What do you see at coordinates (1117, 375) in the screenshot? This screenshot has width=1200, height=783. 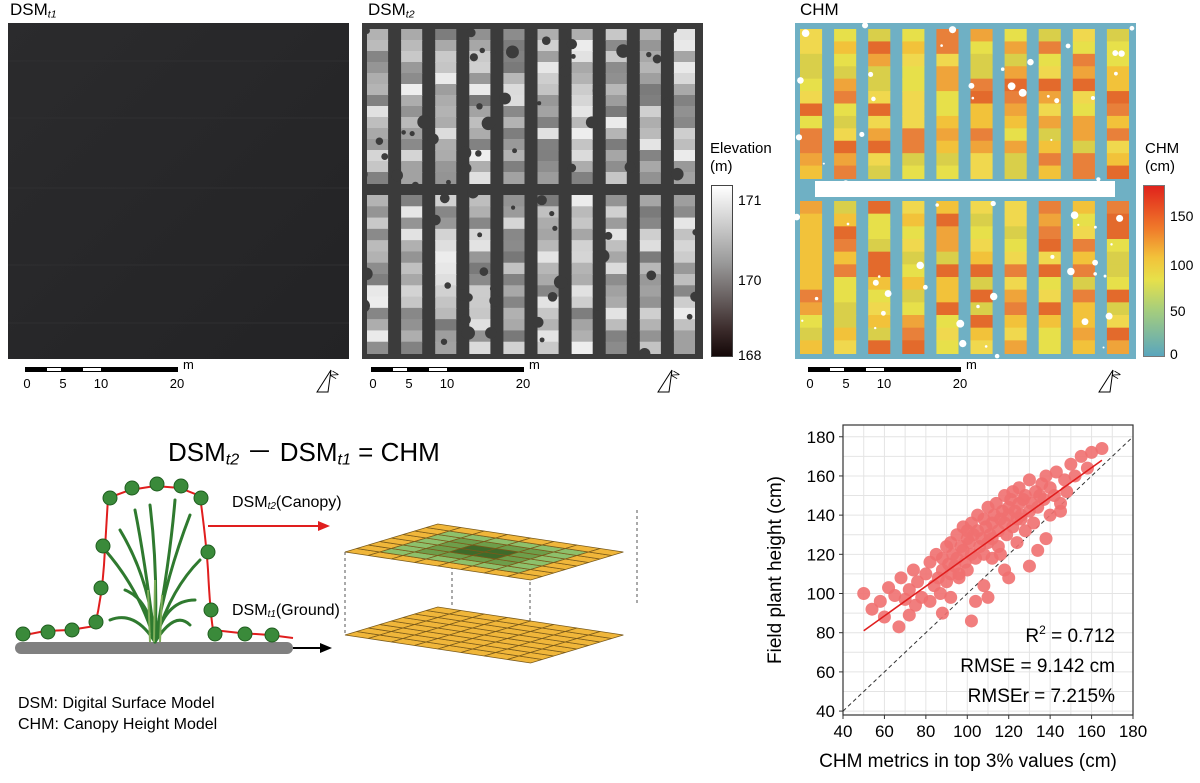 I see `svg-text: N` at bounding box center [1117, 375].